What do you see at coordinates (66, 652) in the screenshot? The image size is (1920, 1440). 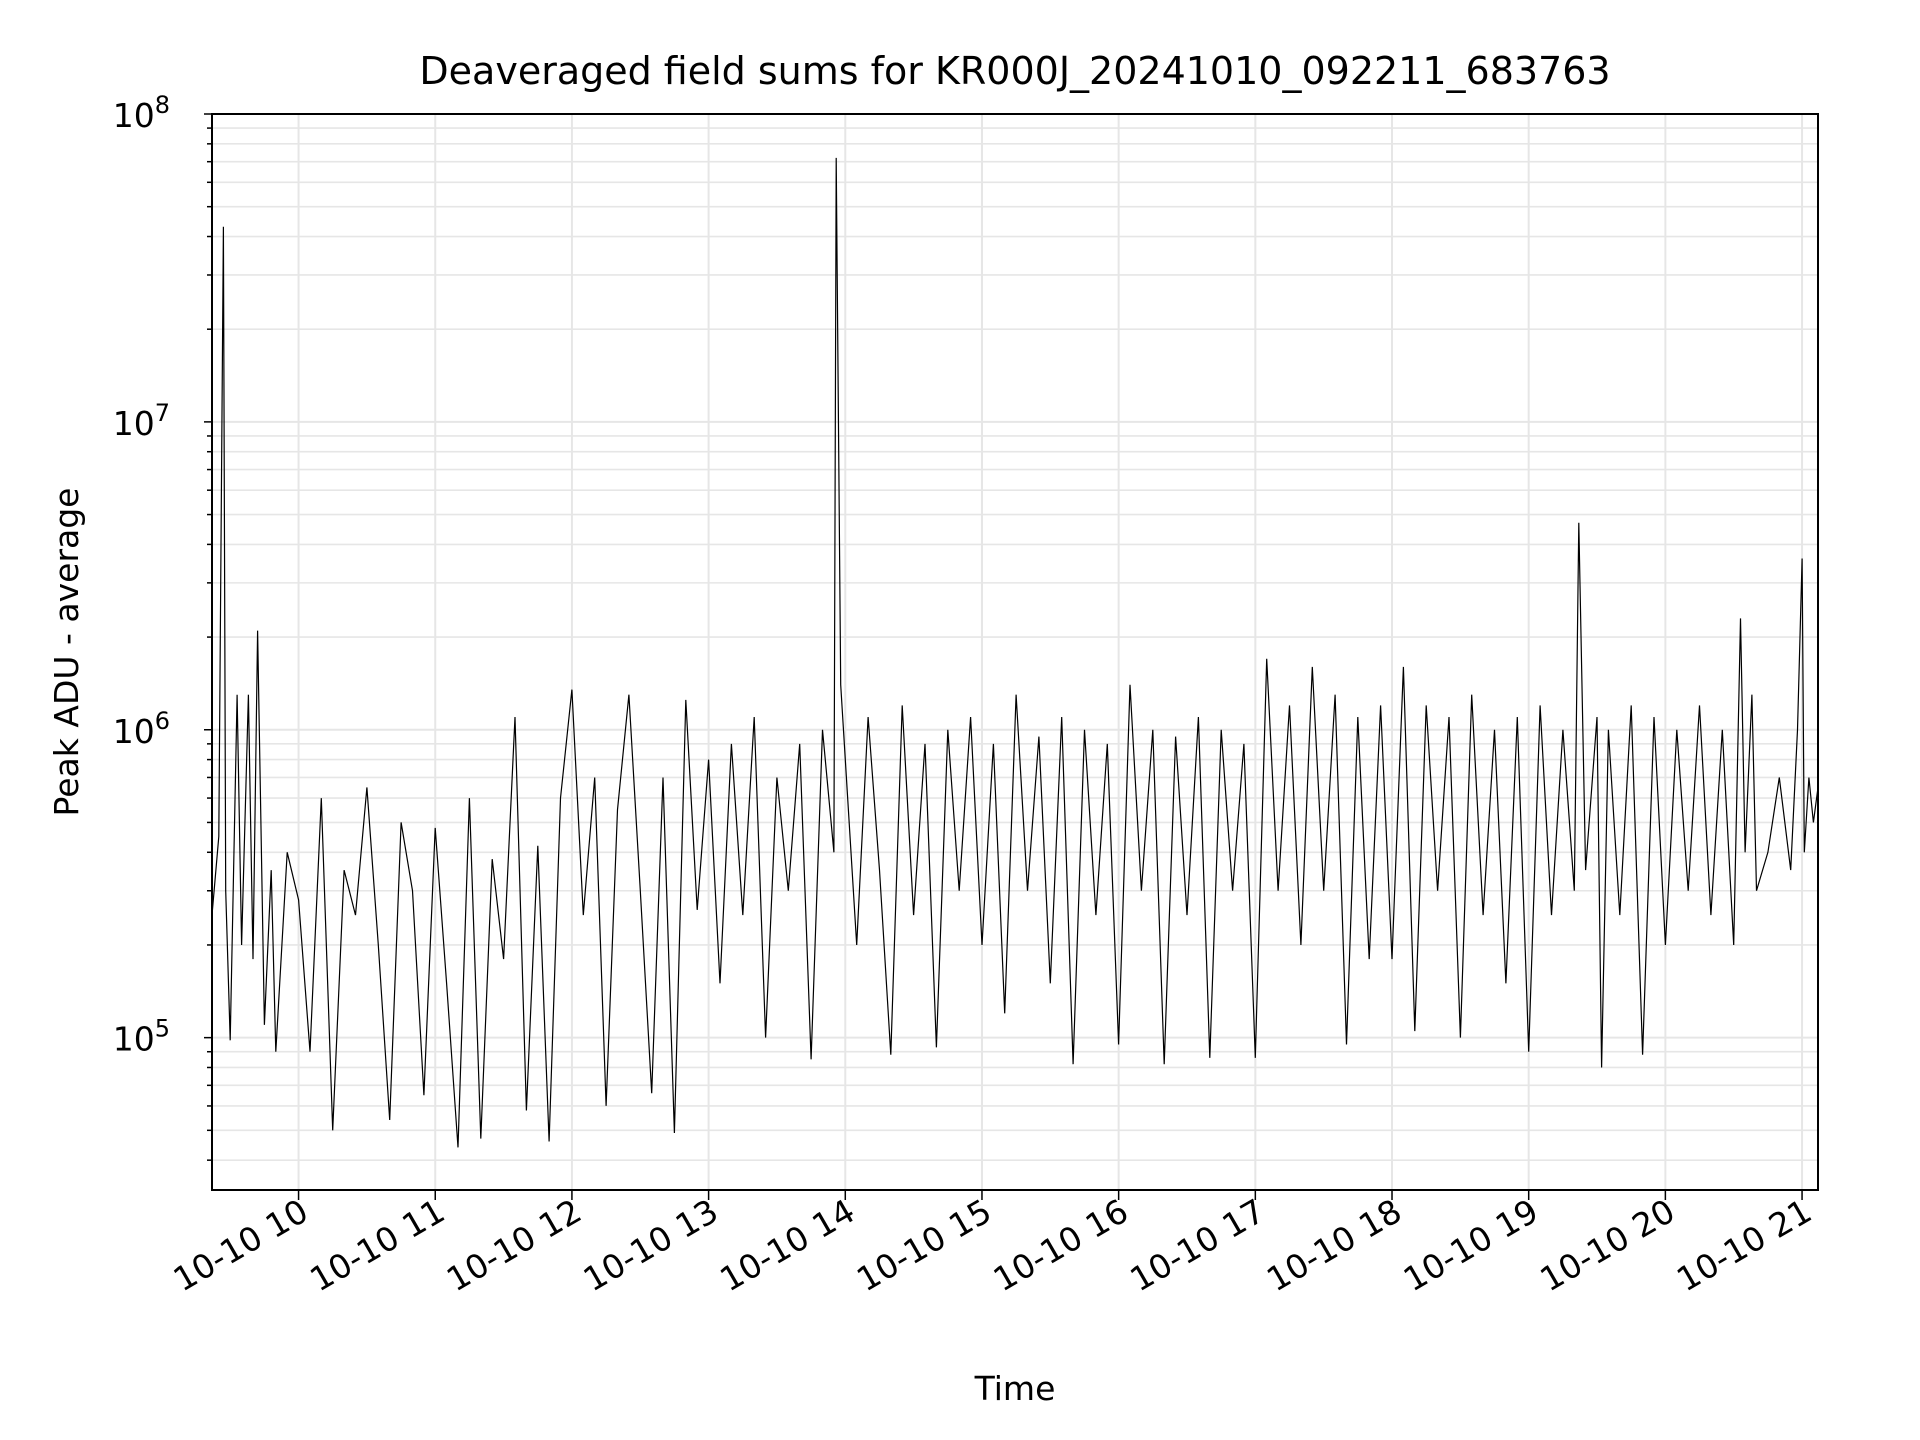 I see `y-axis-label: Peak ADU - average` at bounding box center [66, 652].